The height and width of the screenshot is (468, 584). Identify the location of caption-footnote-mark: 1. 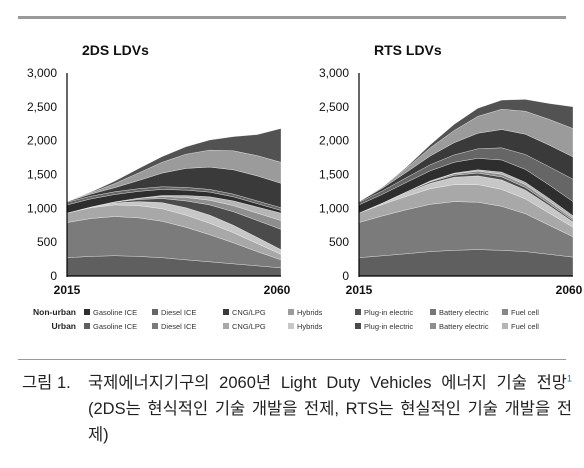
(569, 378).